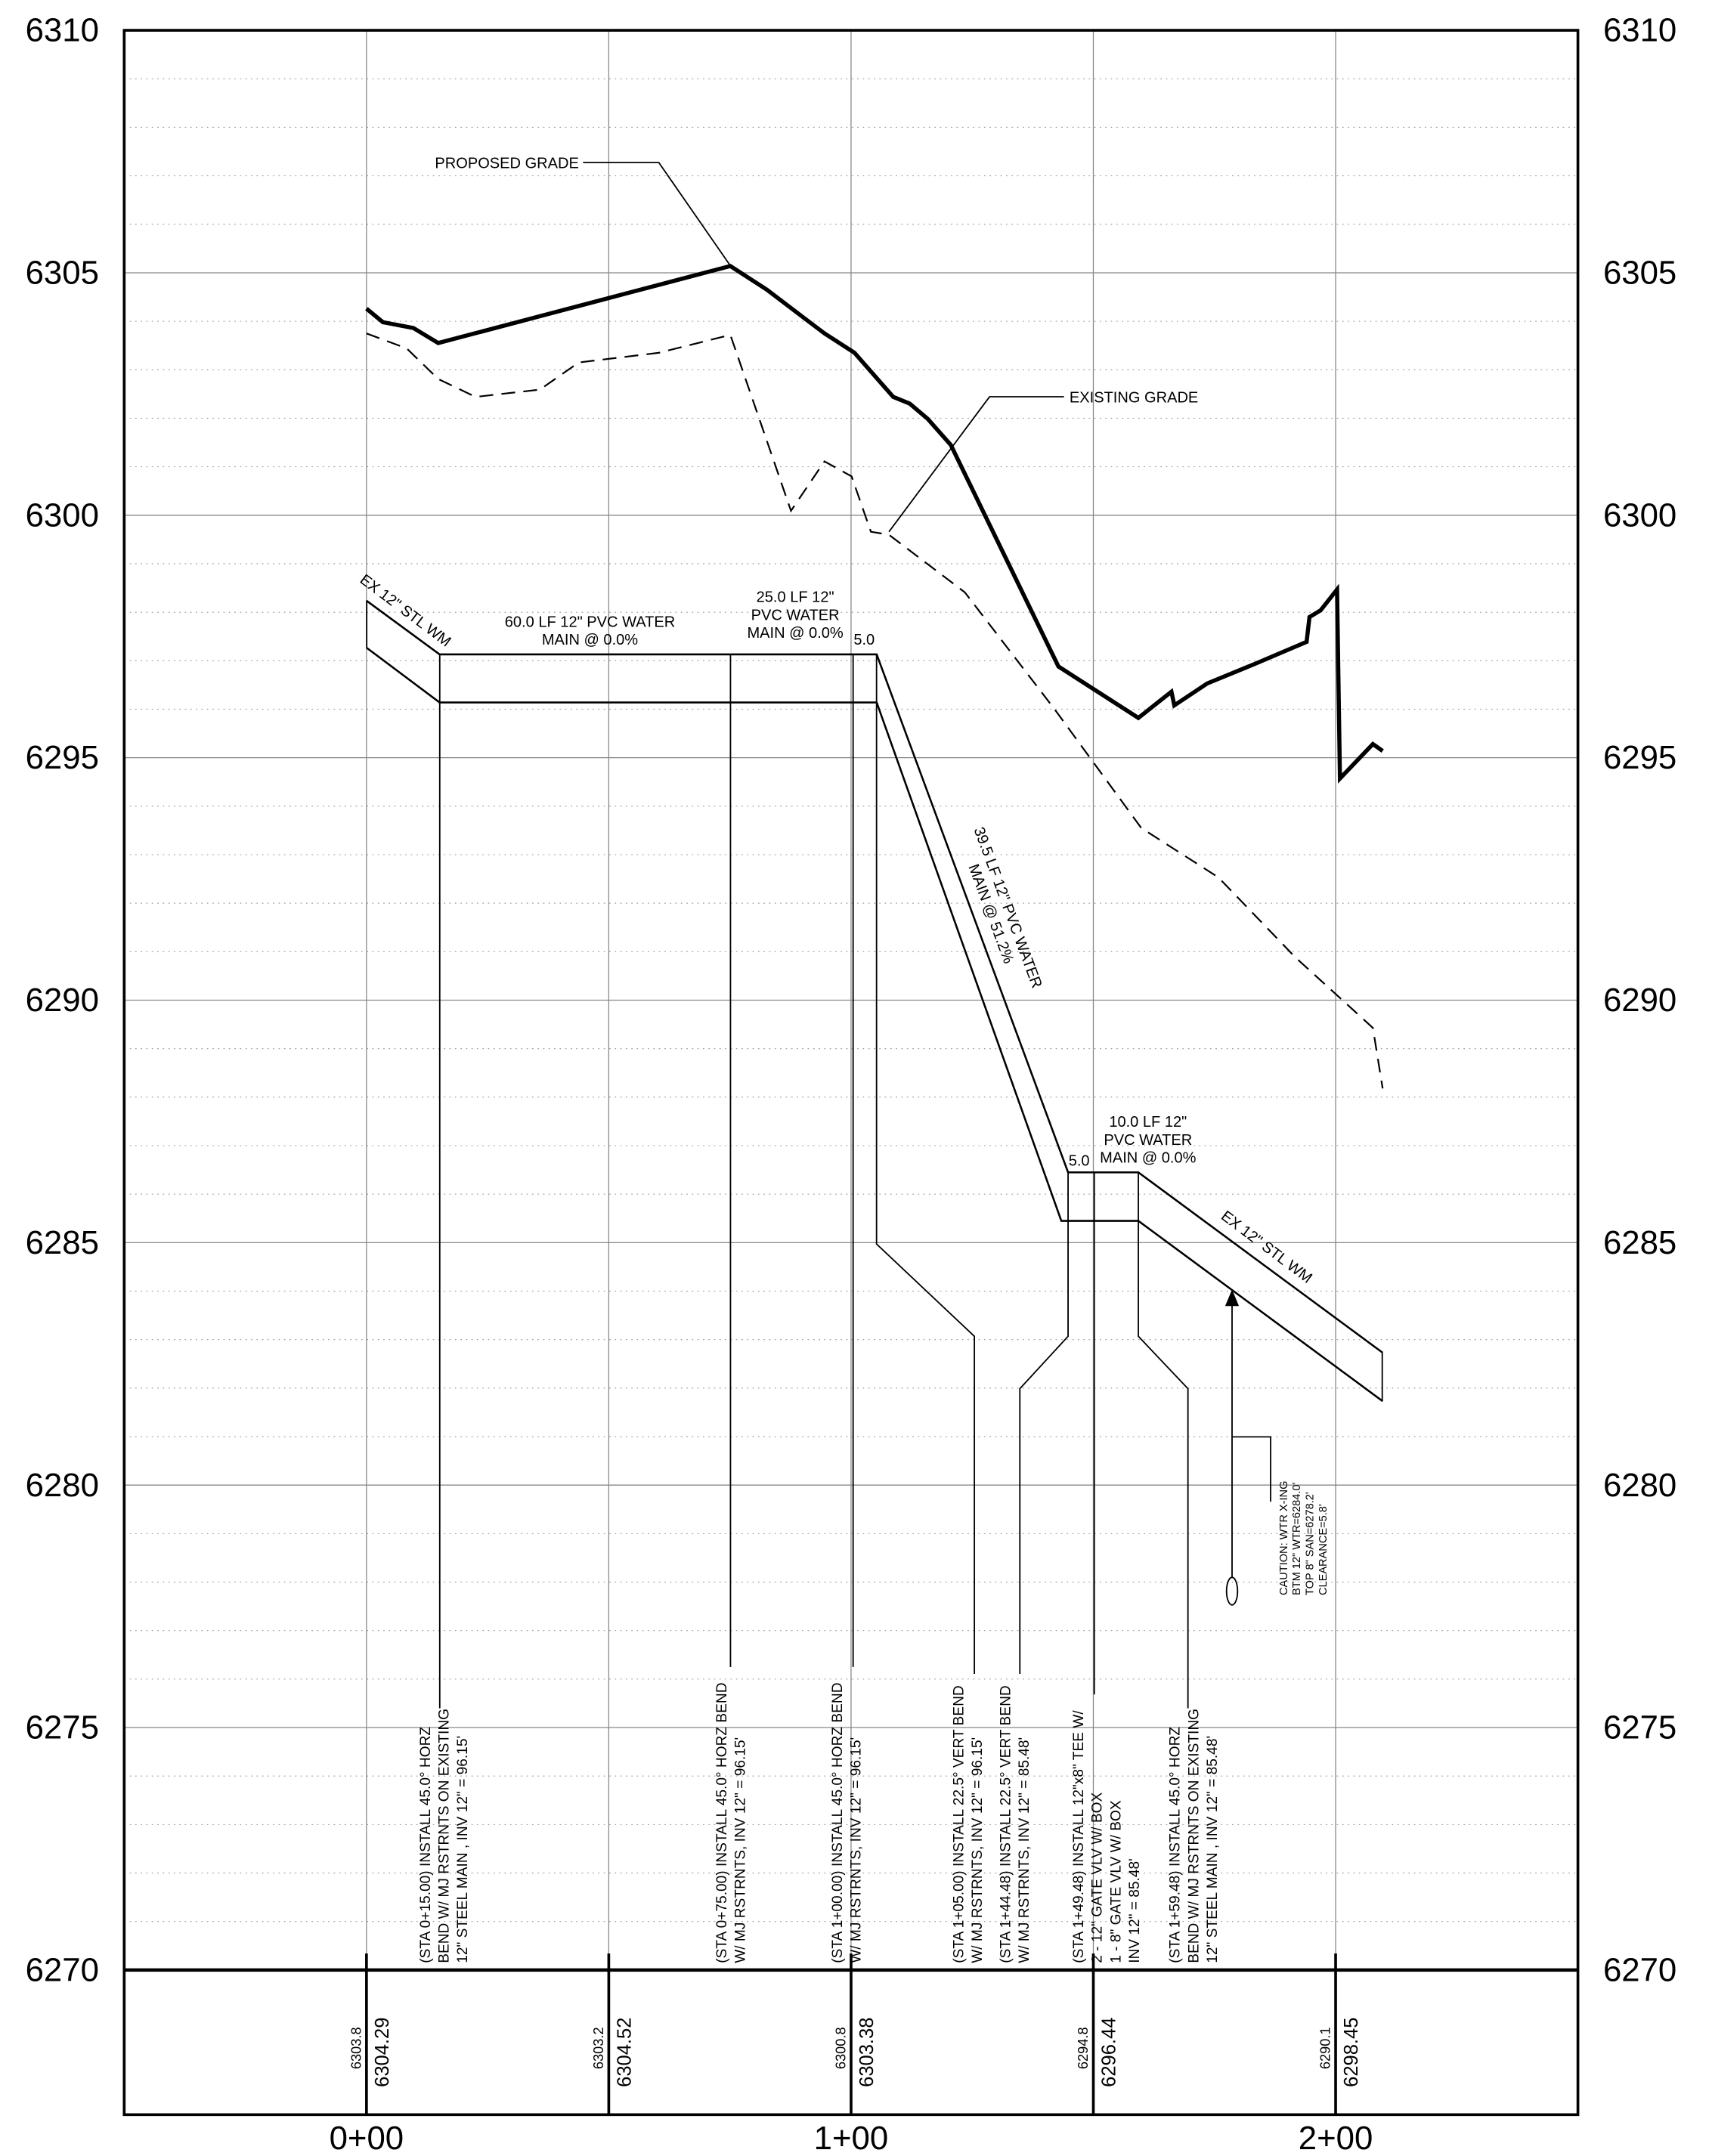 The width and height of the screenshot is (1709, 2156). What do you see at coordinates (1213, 1849) in the screenshot?
I see `callout-line: 12" STEEL MAIN , INV 12" = 85.48'` at bounding box center [1213, 1849].